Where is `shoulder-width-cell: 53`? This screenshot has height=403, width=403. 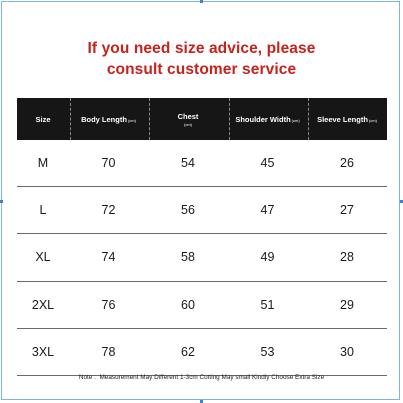 shoulder-width-cell: 53 is located at coordinates (267, 351).